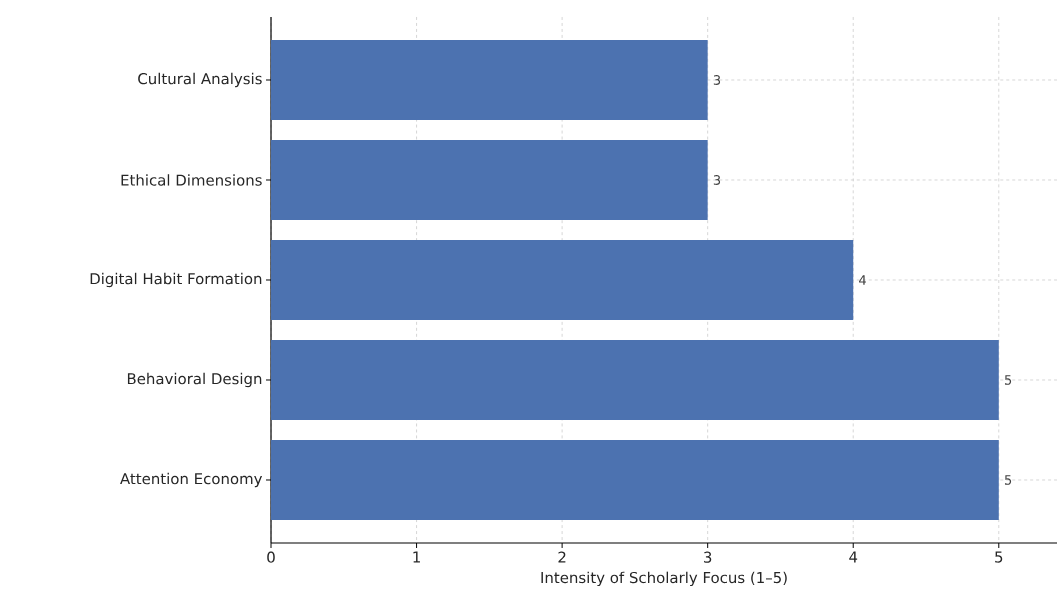  Describe the element at coordinates (176, 280) in the screenshot. I see `y-tick-label: Digital Habit Formation` at that location.